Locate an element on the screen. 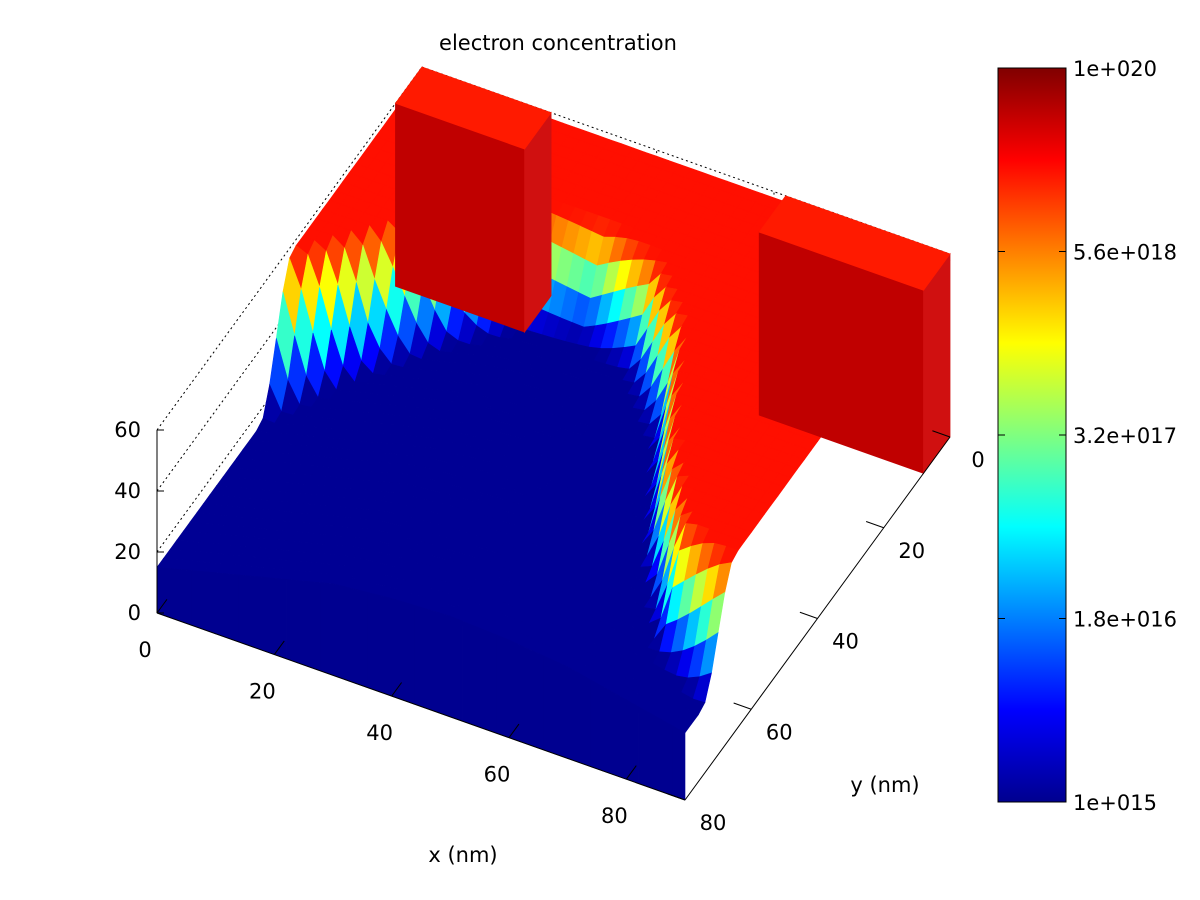 This screenshot has height=900, width=1200. z-tick-label: 40 is located at coordinates (127, 491).